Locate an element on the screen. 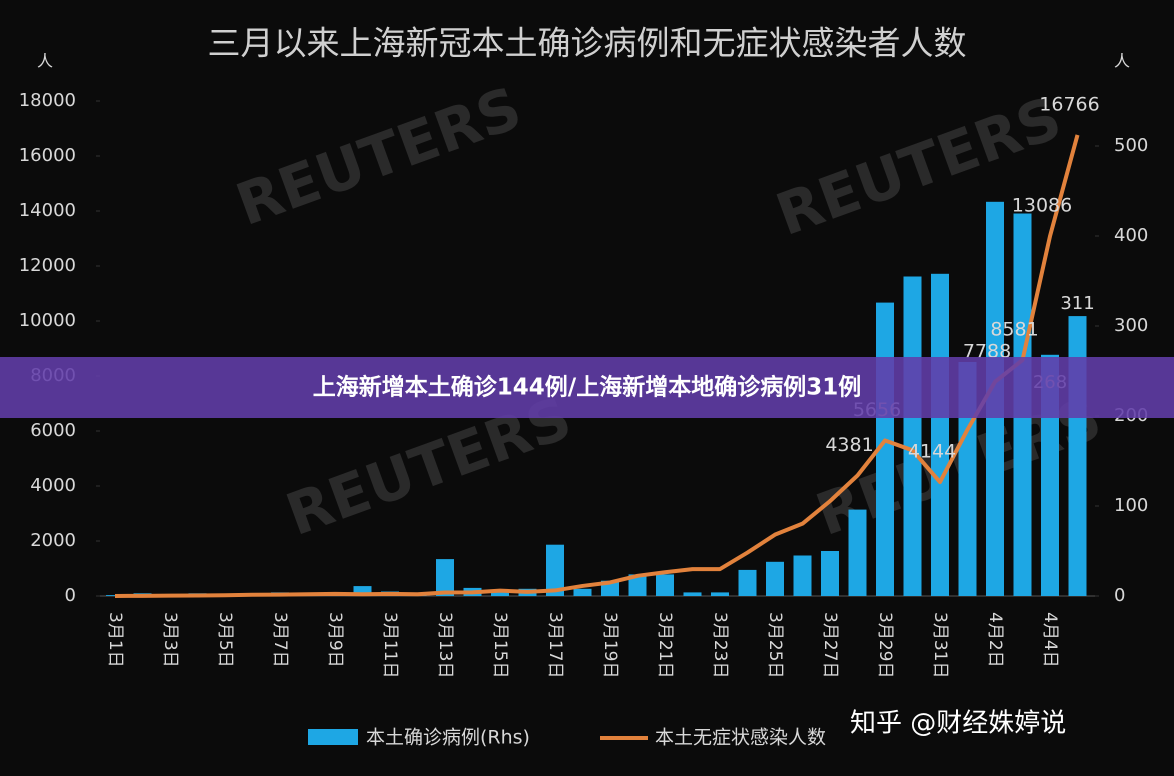 Image resolution: width=1174 pixels, height=776 pixels. legend-label: 本土无症状感染人数 is located at coordinates (740, 738).